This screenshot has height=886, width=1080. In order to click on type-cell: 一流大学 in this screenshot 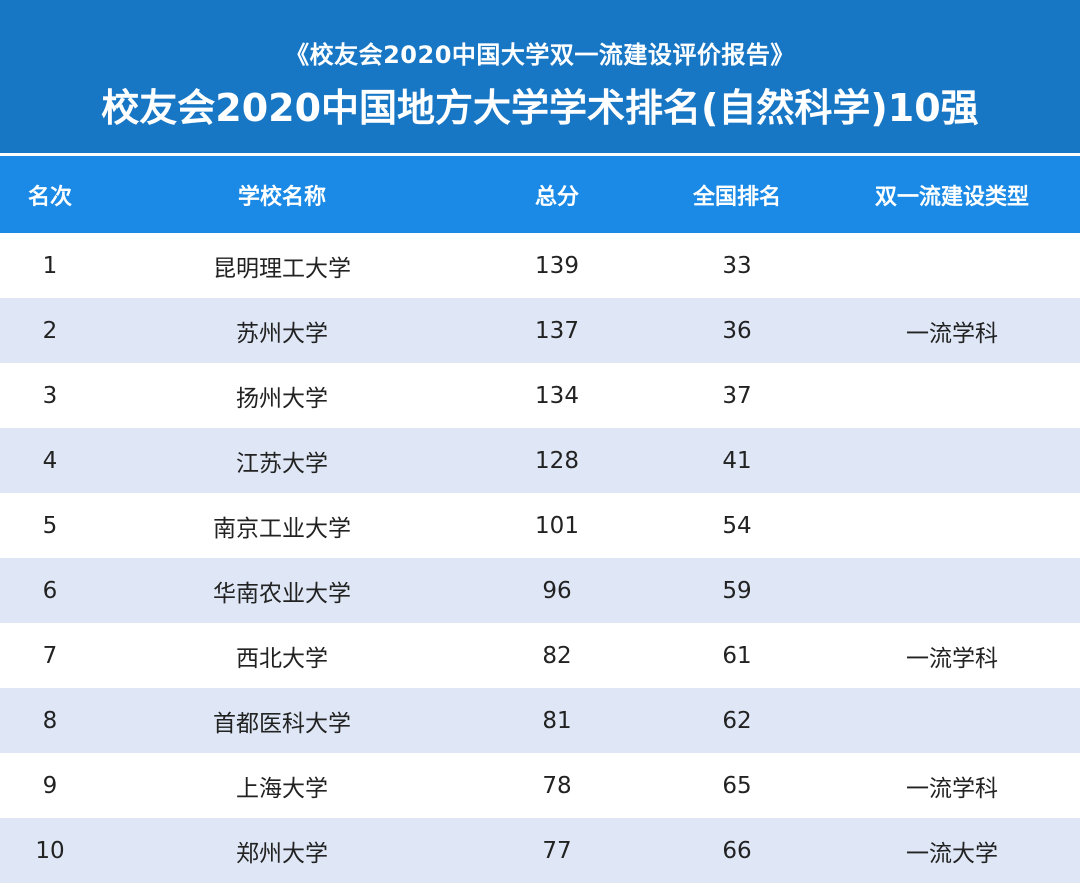, I will do `click(952, 853)`.